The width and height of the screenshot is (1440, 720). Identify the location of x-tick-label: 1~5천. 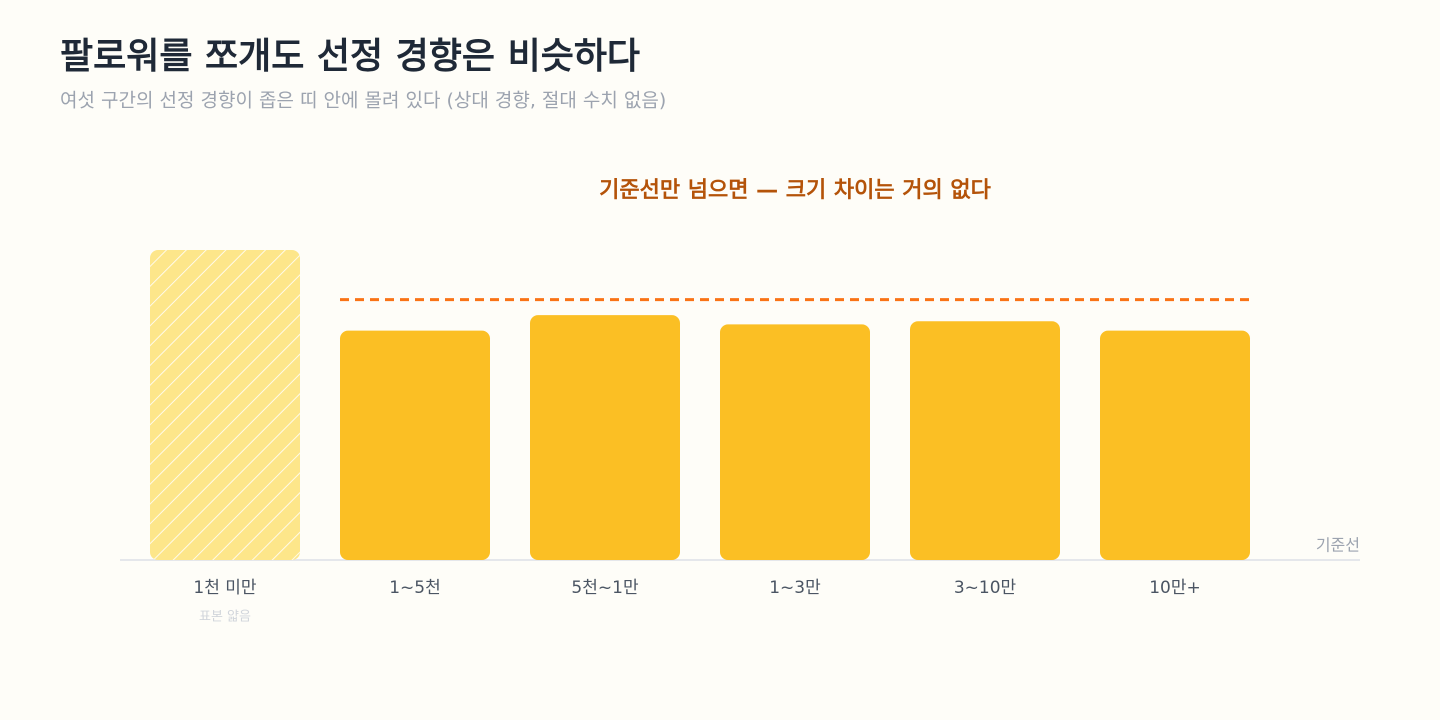
(415, 588).